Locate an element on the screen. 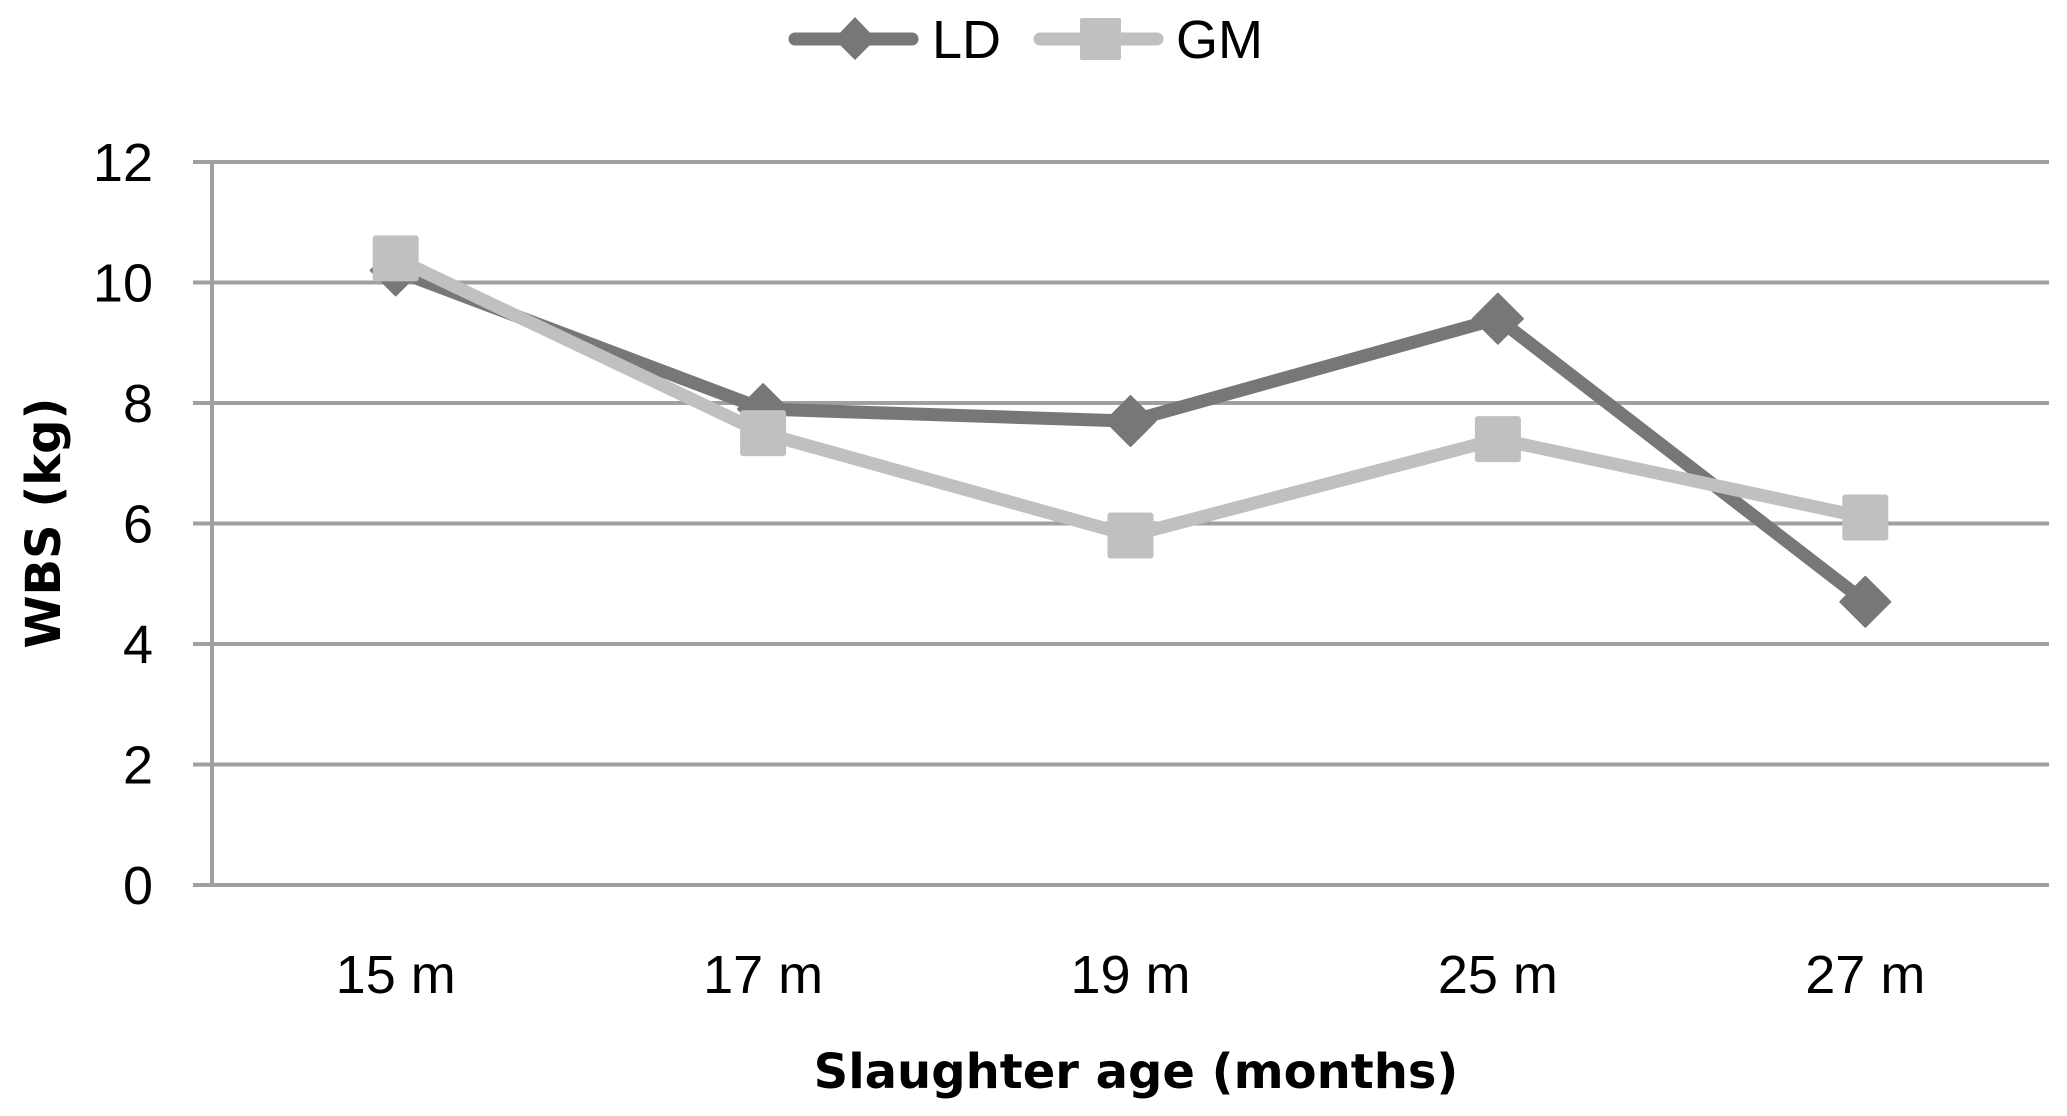 The image size is (2067, 1116). y-tick-labels: 0 2 4 6 8 10 12 is located at coordinates (123, 524).